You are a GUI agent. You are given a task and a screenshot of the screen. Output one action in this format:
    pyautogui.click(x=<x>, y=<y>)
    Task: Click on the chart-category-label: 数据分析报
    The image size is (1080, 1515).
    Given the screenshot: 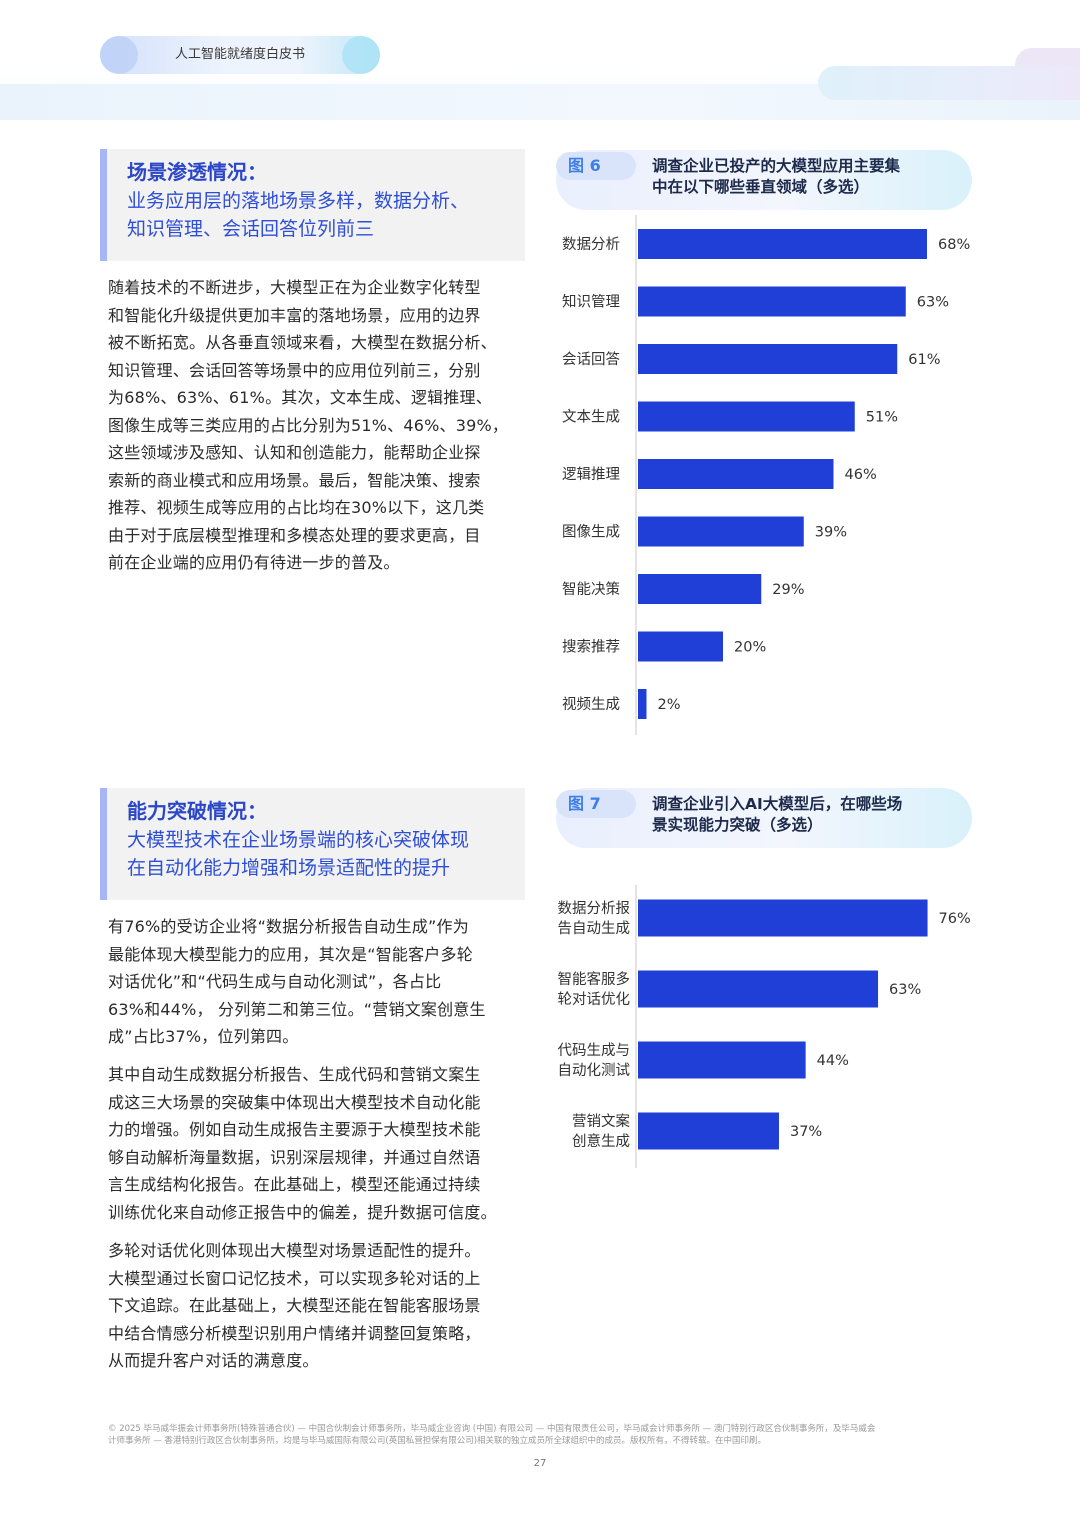 What is the action you would take?
    pyautogui.click(x=594, y=908)
    